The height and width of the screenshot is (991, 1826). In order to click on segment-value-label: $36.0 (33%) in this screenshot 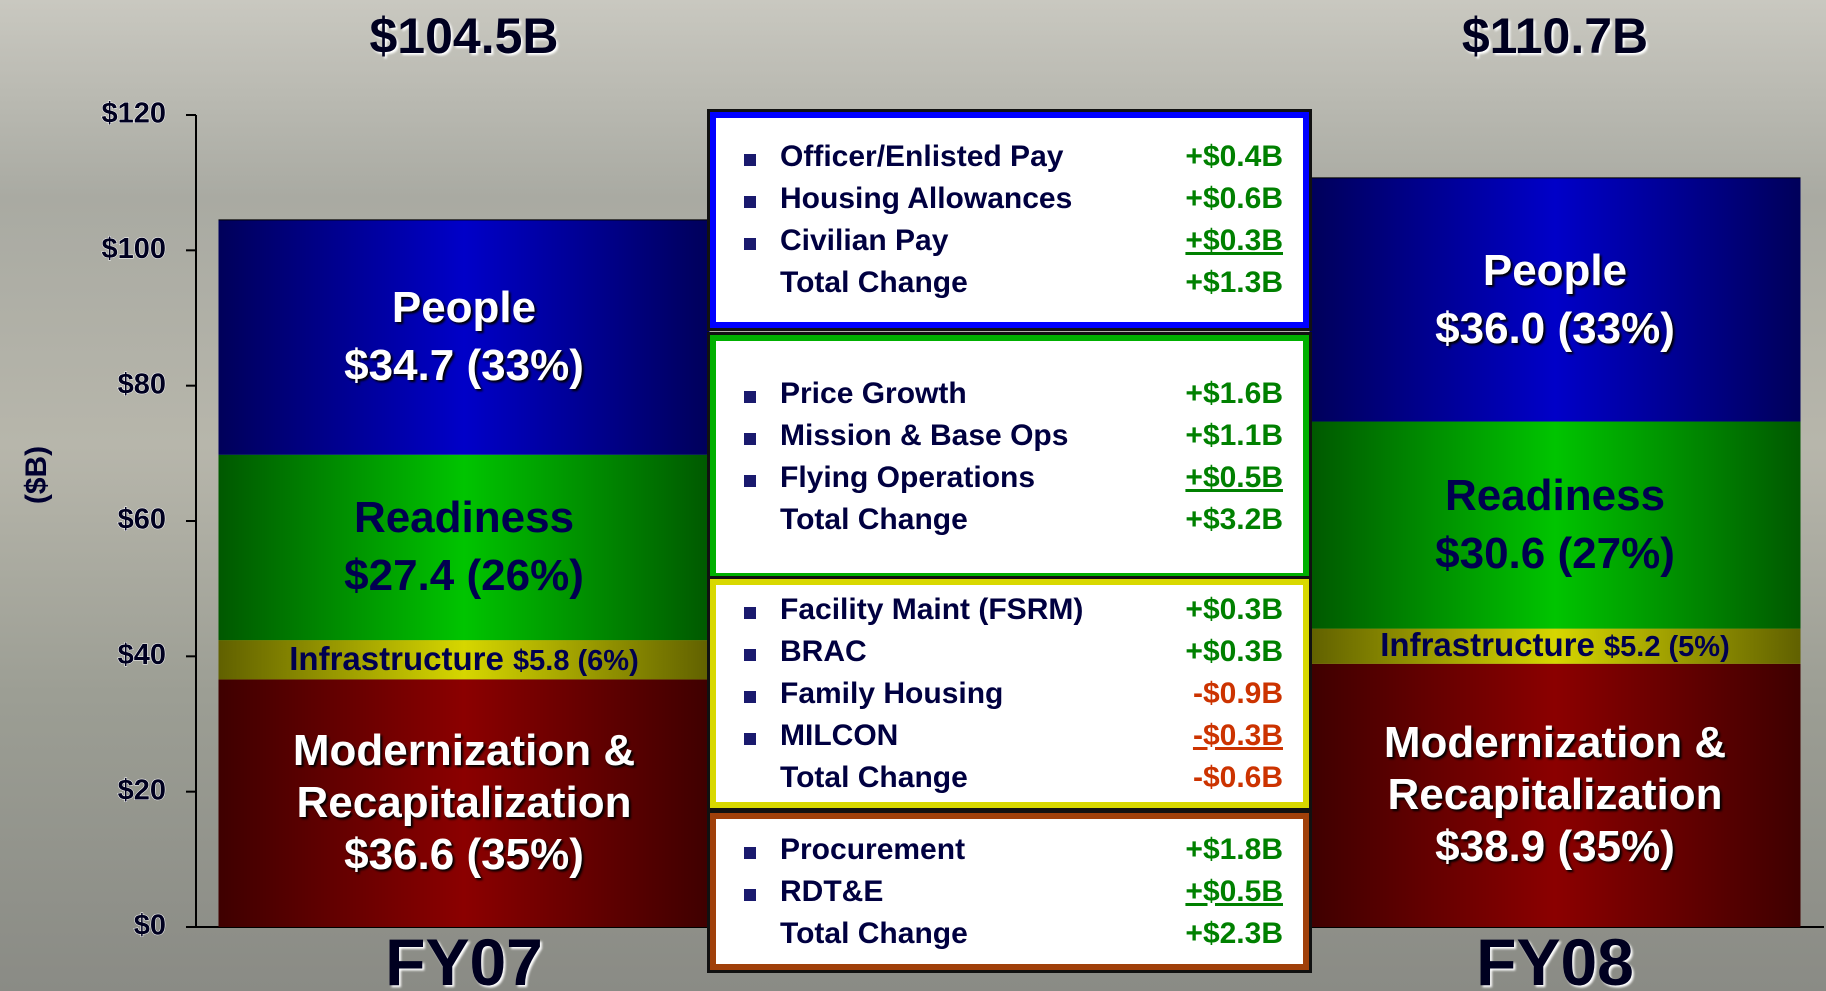, I will do `click(1555, 328)`.